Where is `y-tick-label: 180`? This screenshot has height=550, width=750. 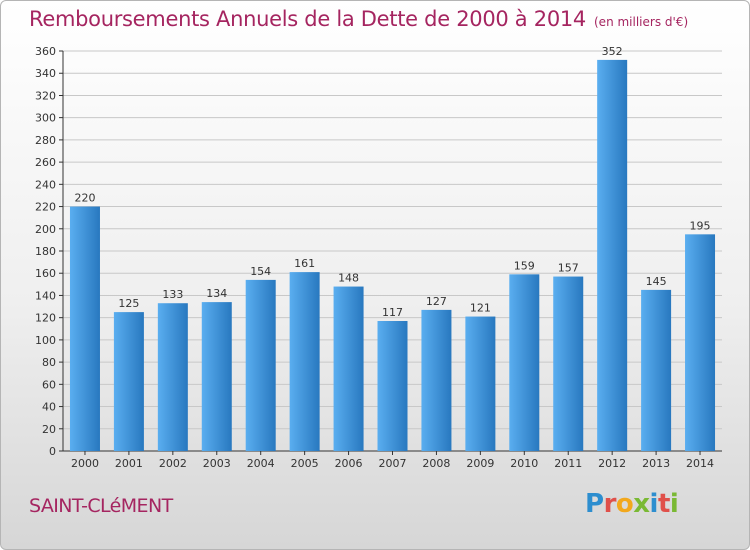
y-tick-label: 180 is located at coordinates (45, 251).